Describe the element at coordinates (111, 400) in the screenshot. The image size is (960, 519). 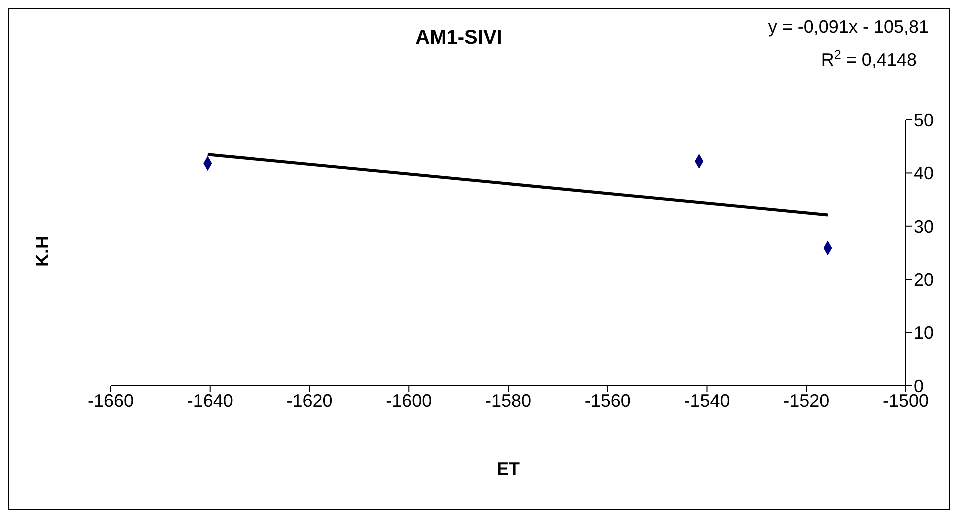
I see `x-tick-label: -1660` at that location.